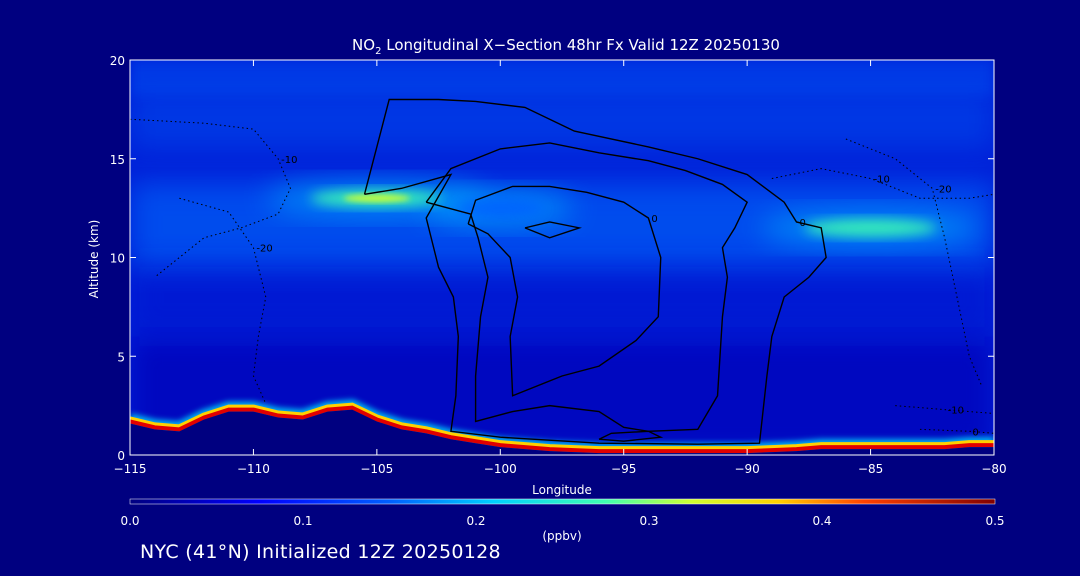  I want to click on y-axis-label: Altitude (km), so click(94, 259).